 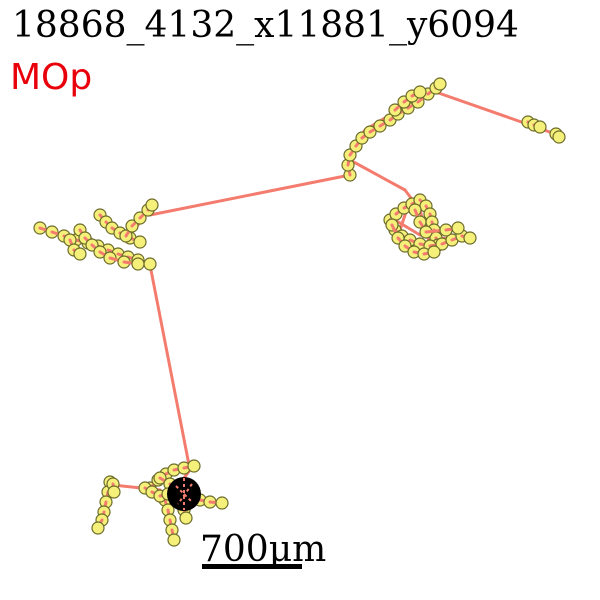 What do you see at coordinates (51, 77) in the screenshot?
I see `brain-region-label: MOp` at bounding box center [51, 77].